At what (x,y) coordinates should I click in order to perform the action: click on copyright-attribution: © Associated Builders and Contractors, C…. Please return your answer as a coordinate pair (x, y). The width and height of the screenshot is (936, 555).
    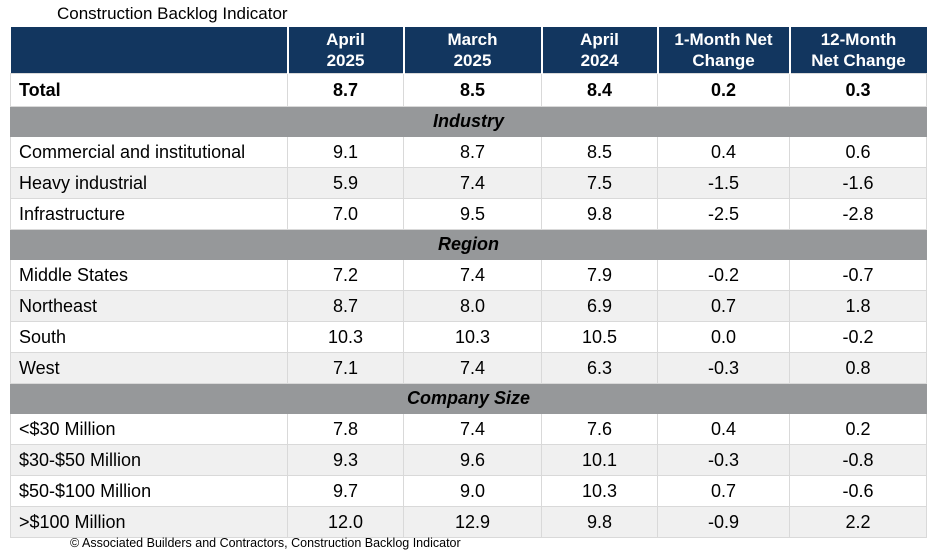
    Looking at the image, I should click on (265, 543).